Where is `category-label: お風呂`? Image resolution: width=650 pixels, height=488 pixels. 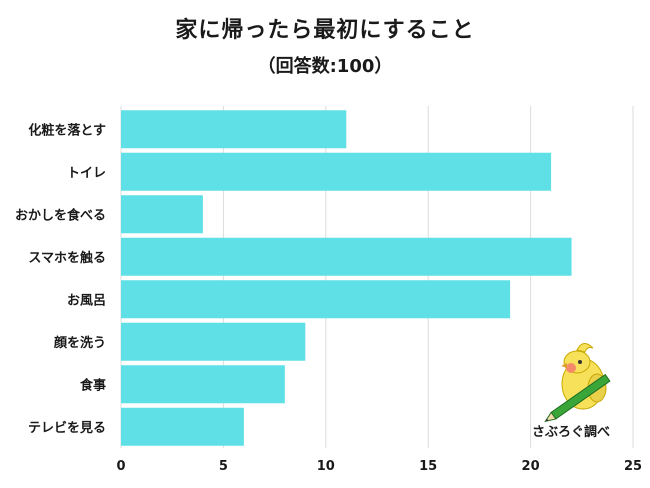
category-label: お風呂 is located at coordinates (86, 300).